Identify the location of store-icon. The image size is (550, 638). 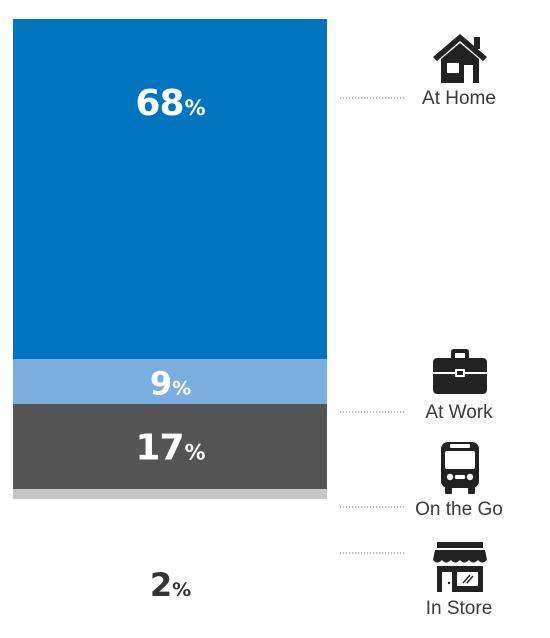
(460, 567).